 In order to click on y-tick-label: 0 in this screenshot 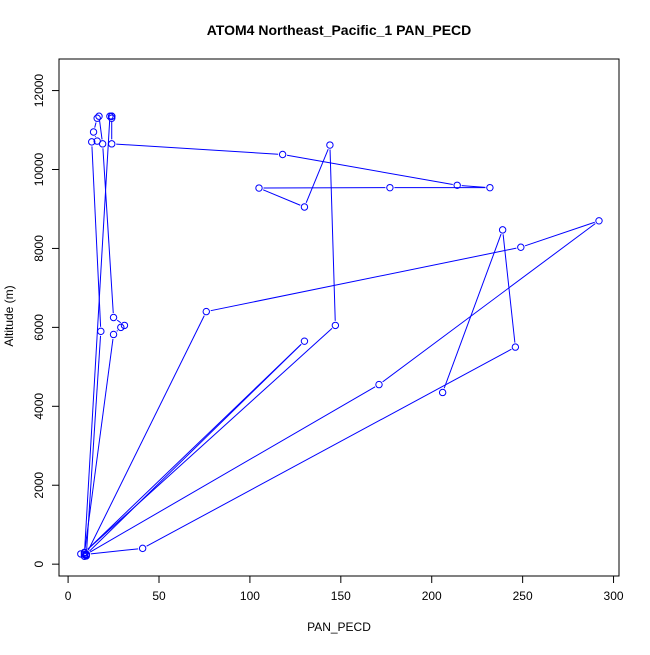, I will do `click(39, 564)`.